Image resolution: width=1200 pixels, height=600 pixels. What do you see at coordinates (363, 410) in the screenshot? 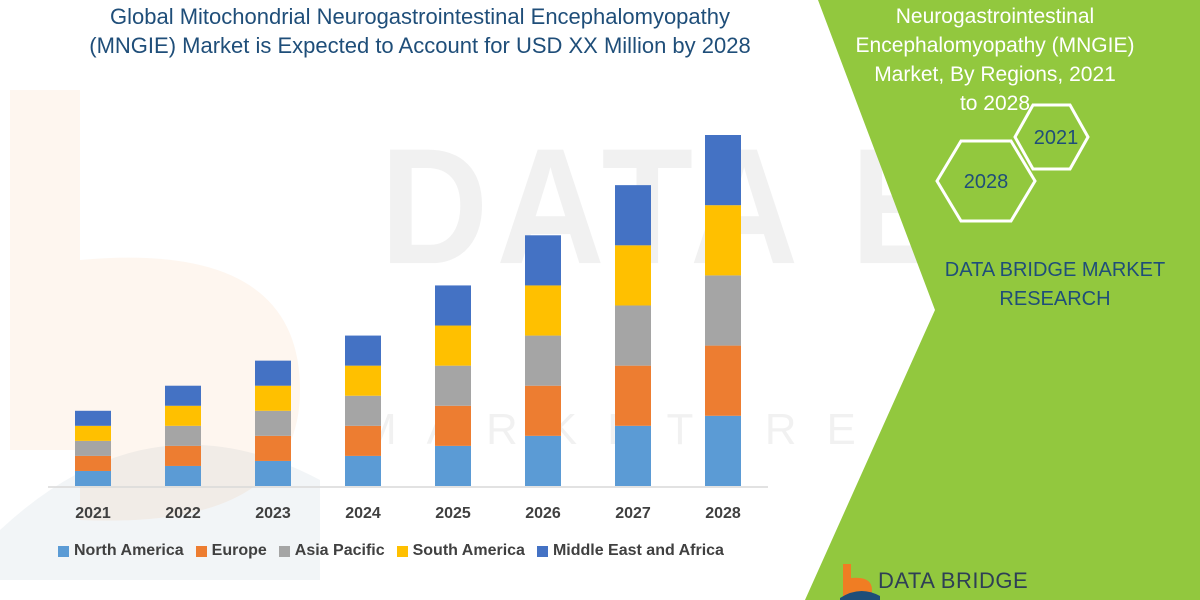
I see `bar-2024-asia-pacific` at bounding box center [363, 410].